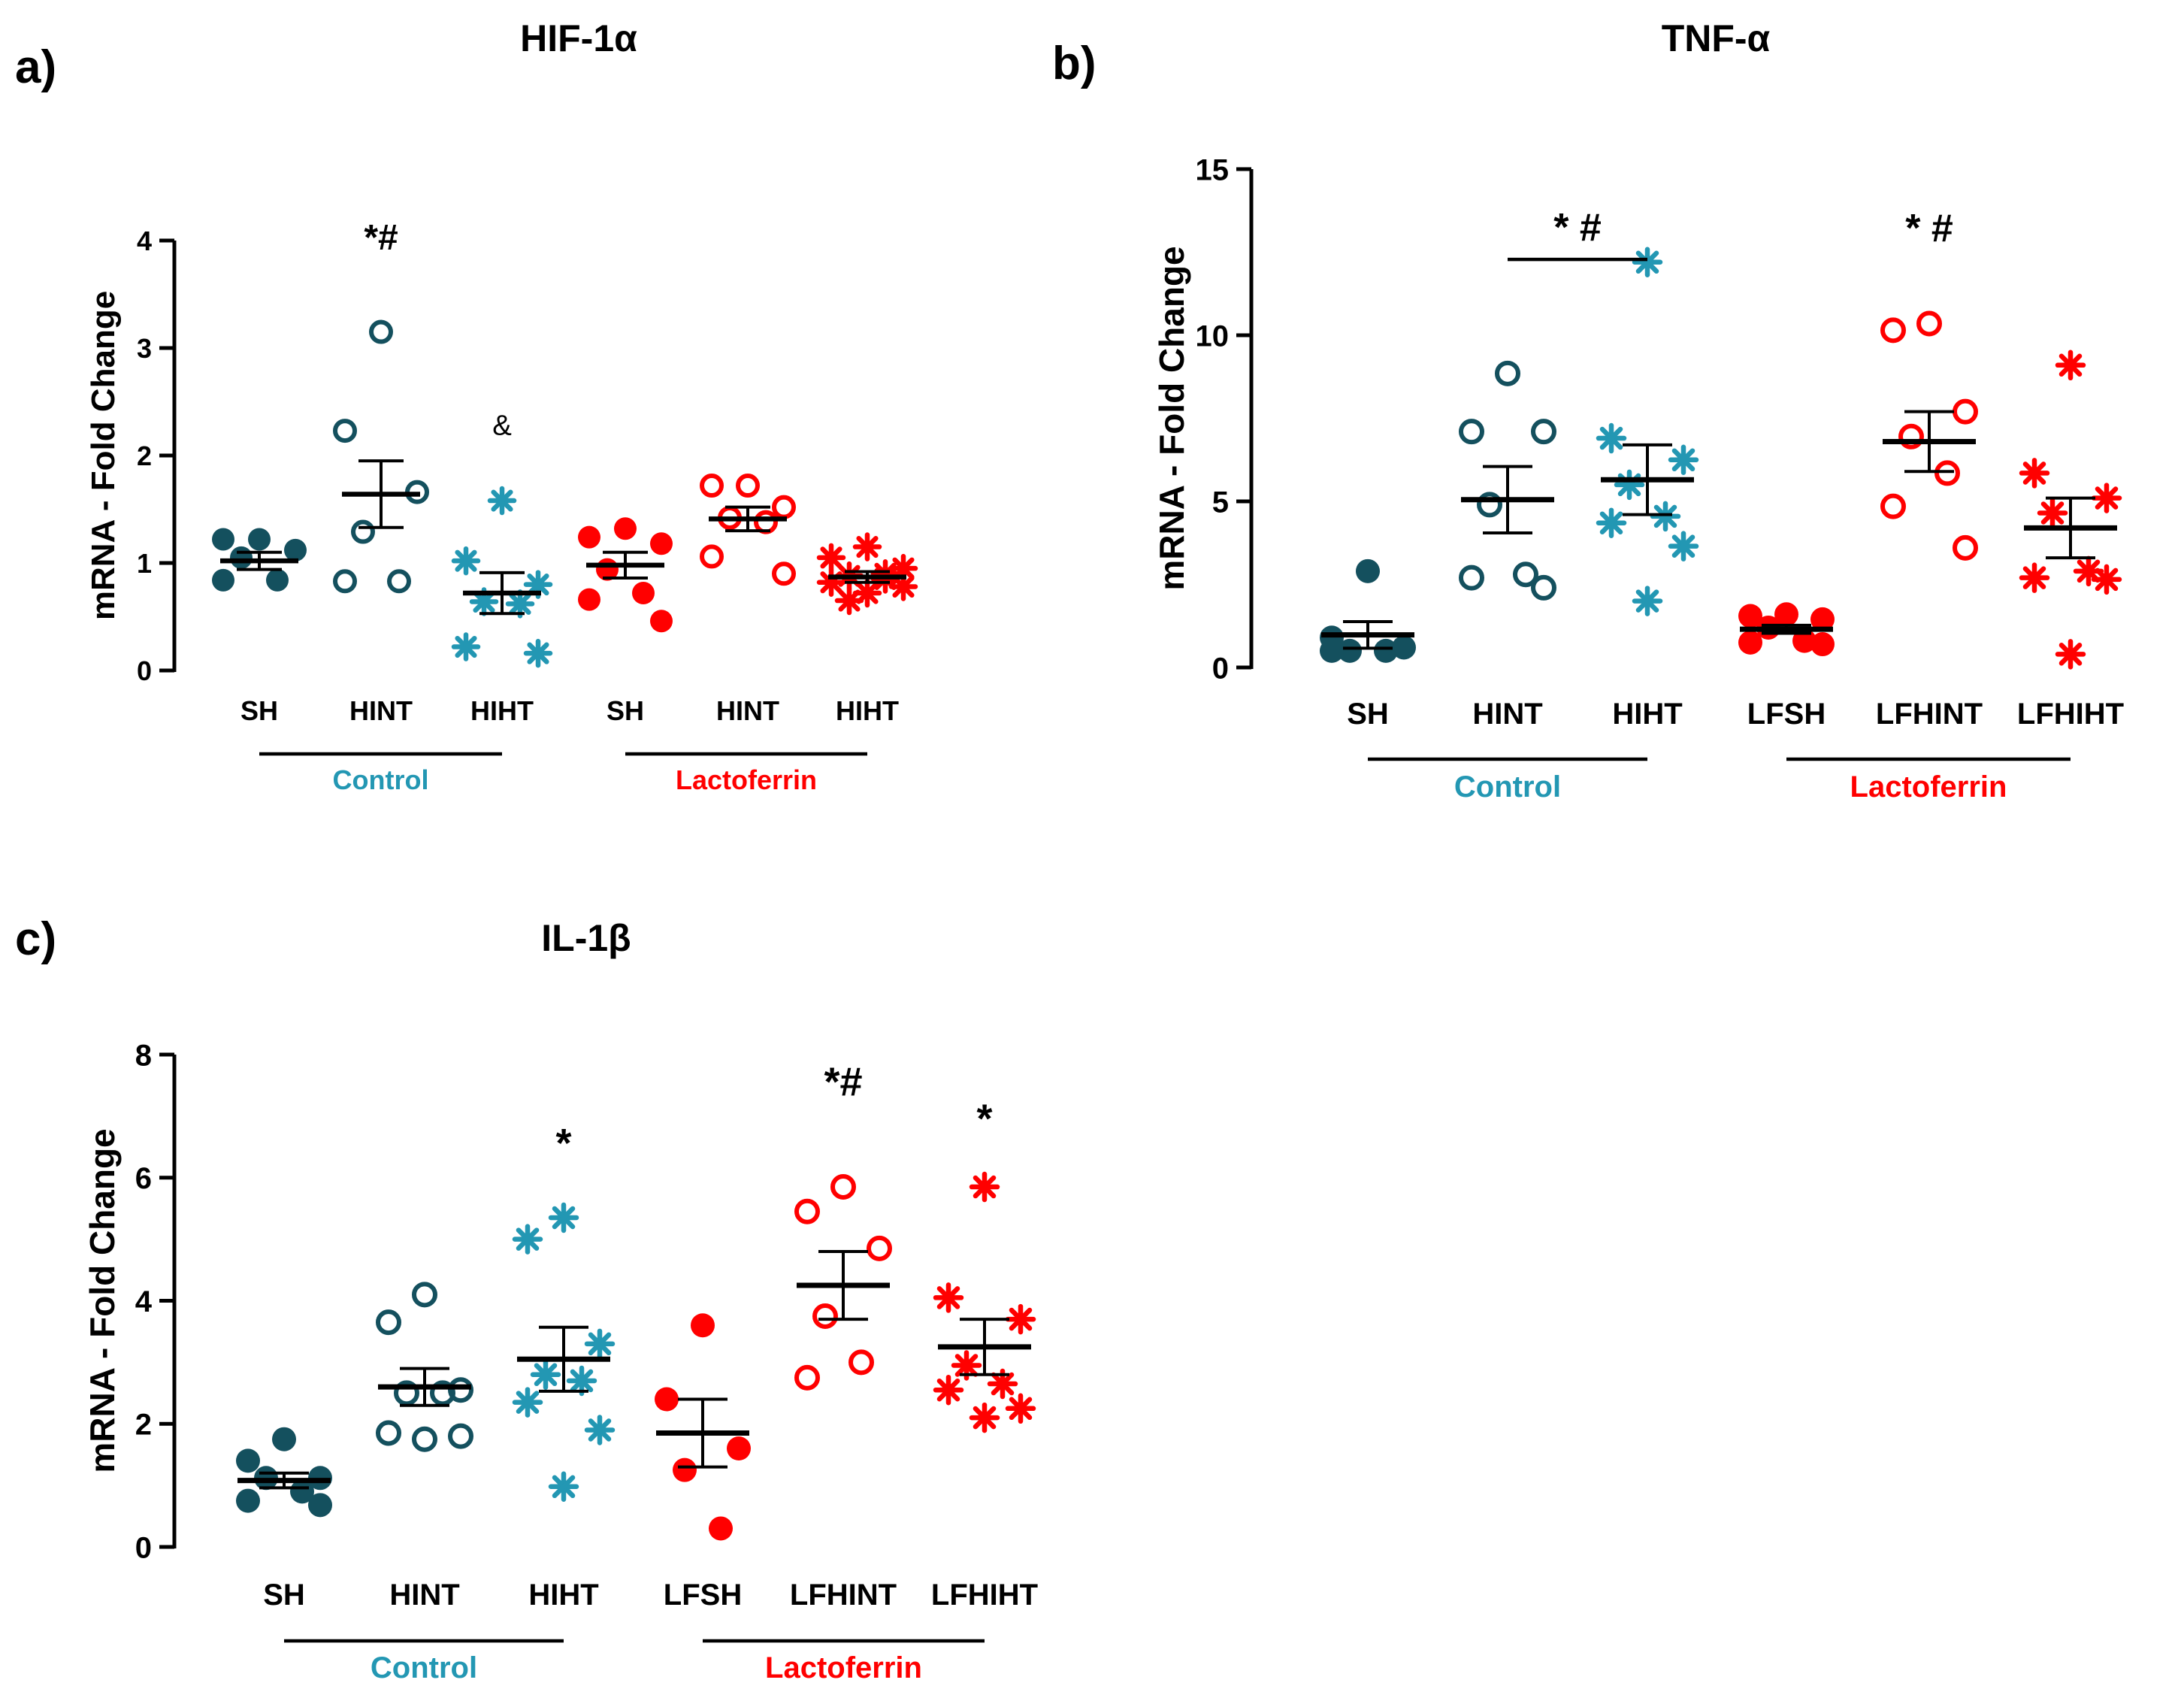 The image size is (2184, 1698). Describe the element at coordinates (424, 1667) in the screenshot. I see `group-label: Control` at that location.